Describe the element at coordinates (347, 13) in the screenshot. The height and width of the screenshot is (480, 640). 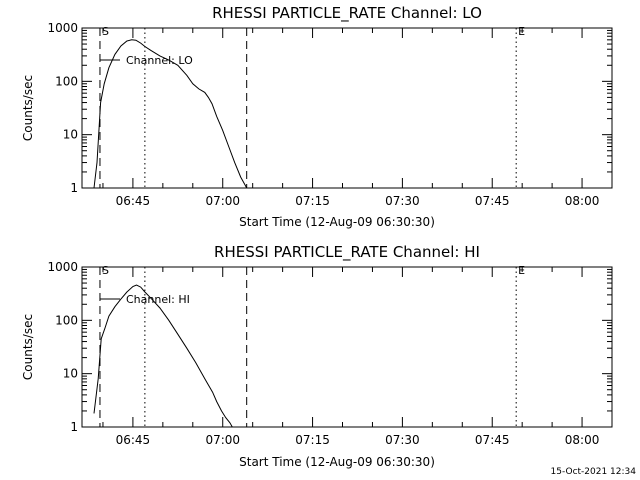
I see `chart-title: RHESSI PARTICLE_RATE Channel: LO` at that location.